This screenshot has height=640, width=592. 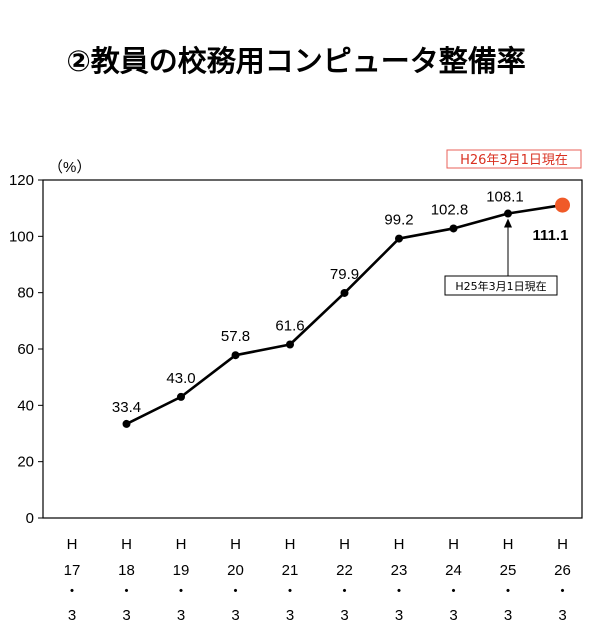 I want to click on data-label-highlight: 111.1, so click(x=551, y=235).